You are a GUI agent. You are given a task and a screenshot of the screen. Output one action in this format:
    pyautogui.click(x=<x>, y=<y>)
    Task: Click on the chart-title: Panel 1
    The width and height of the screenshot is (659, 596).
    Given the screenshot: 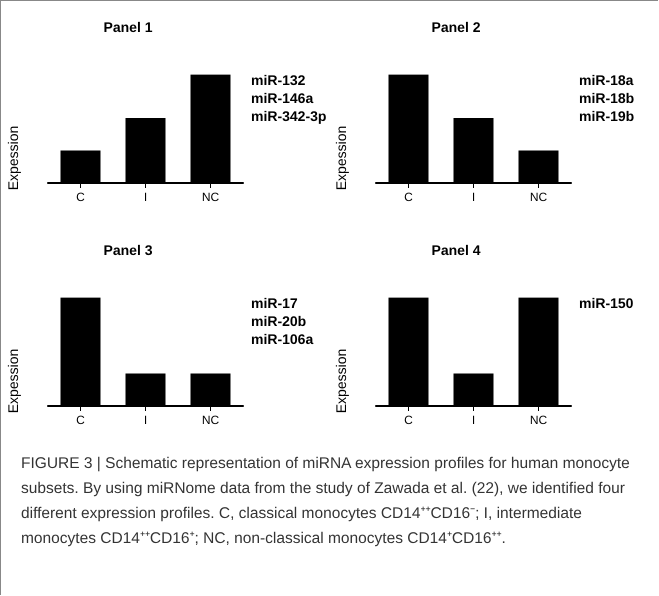 What is the action you would take?
    pyautogui.click(x=128, y=27)
    